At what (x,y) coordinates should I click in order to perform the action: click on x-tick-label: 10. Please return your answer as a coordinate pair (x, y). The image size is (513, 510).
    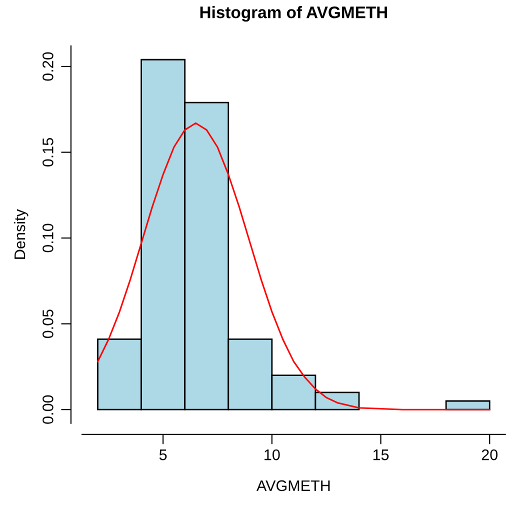
    Looking at the image, I should click on (272, 454).